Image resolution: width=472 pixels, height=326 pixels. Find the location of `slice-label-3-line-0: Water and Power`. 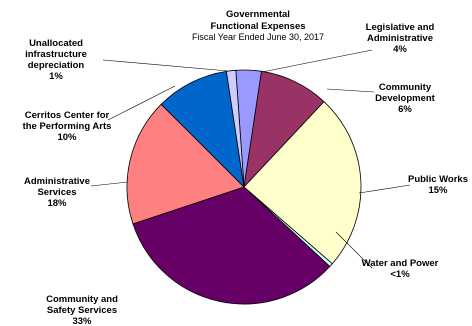

slice-label-3-line-0: Water and Power is located at coordinates (400, 263).